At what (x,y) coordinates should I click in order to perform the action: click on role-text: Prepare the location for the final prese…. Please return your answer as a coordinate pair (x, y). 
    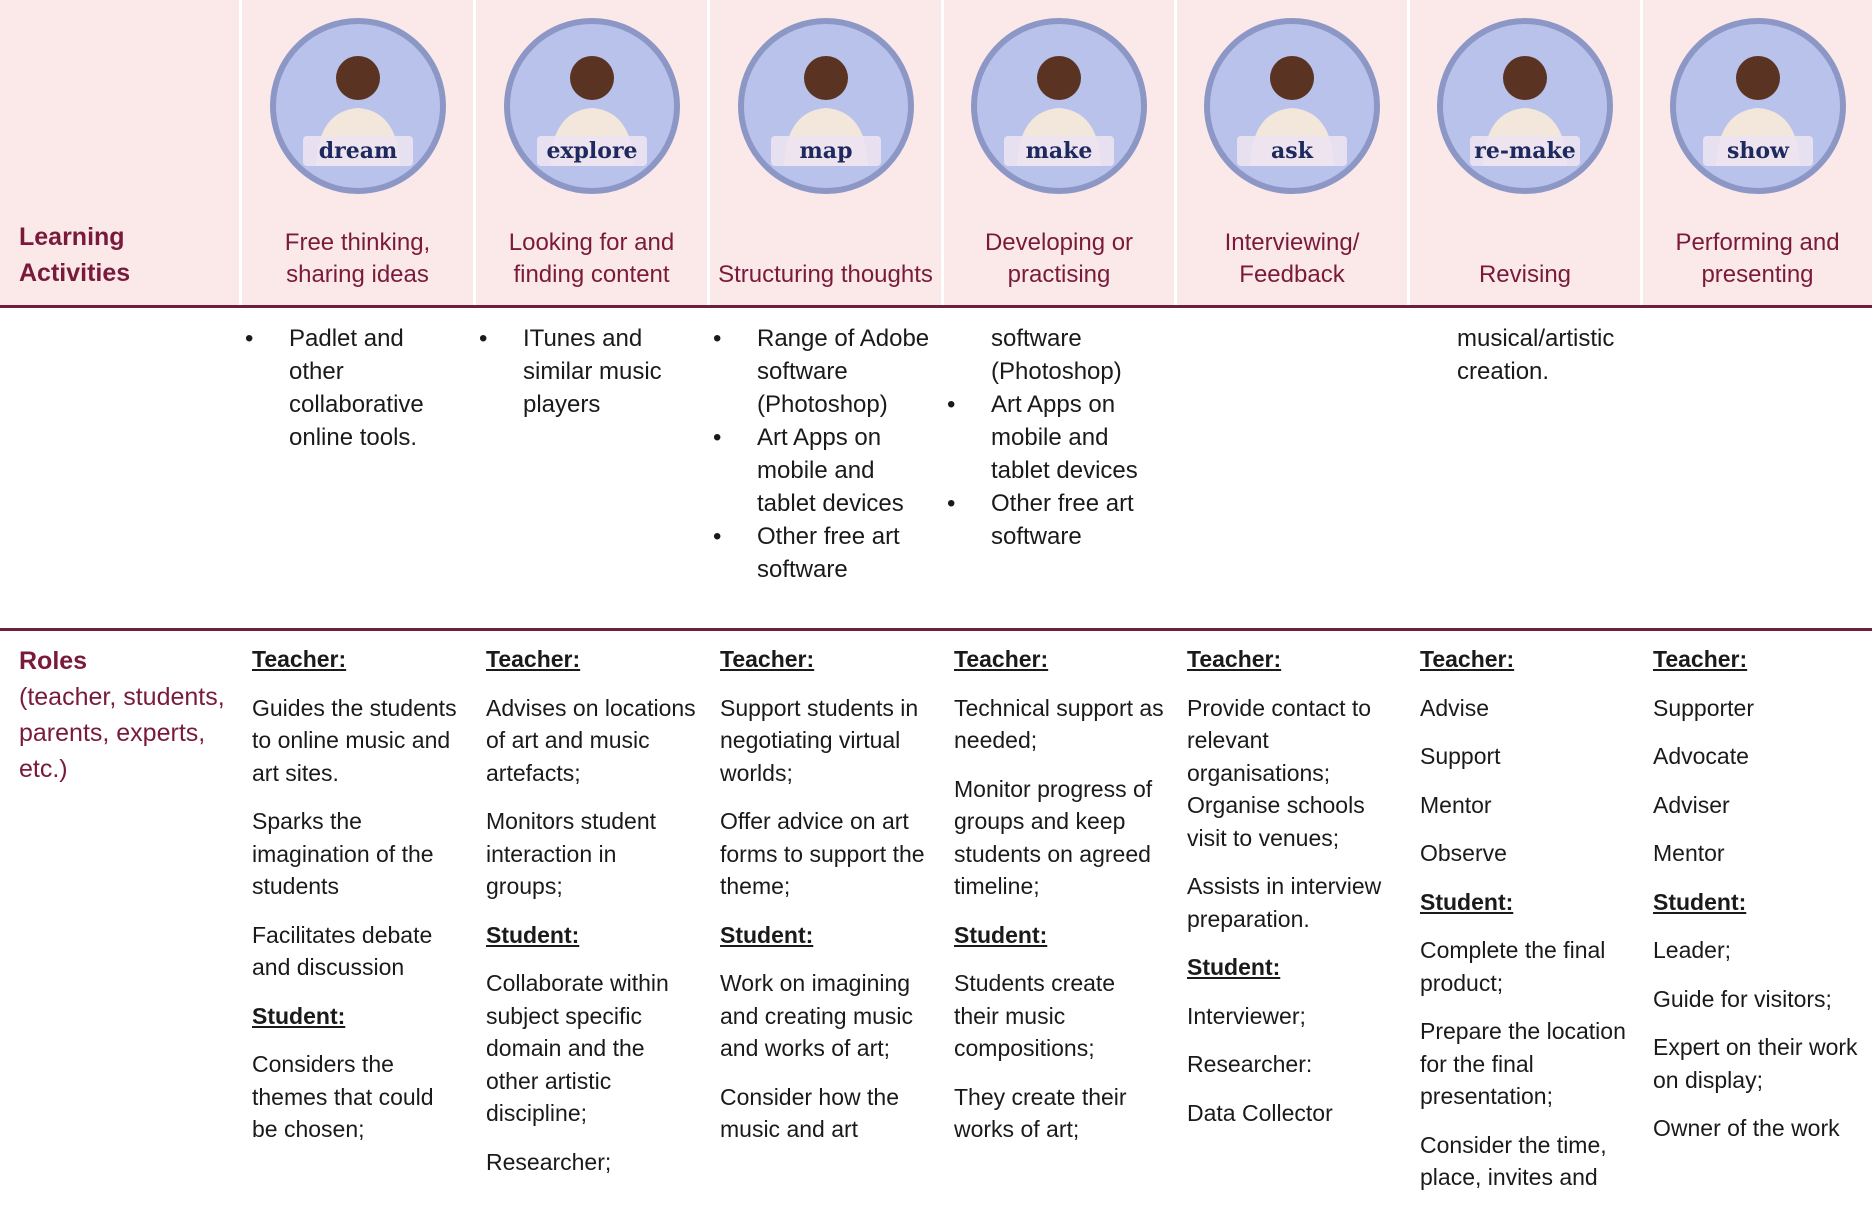
    Looking at the image, I should click on (1523, 1063).